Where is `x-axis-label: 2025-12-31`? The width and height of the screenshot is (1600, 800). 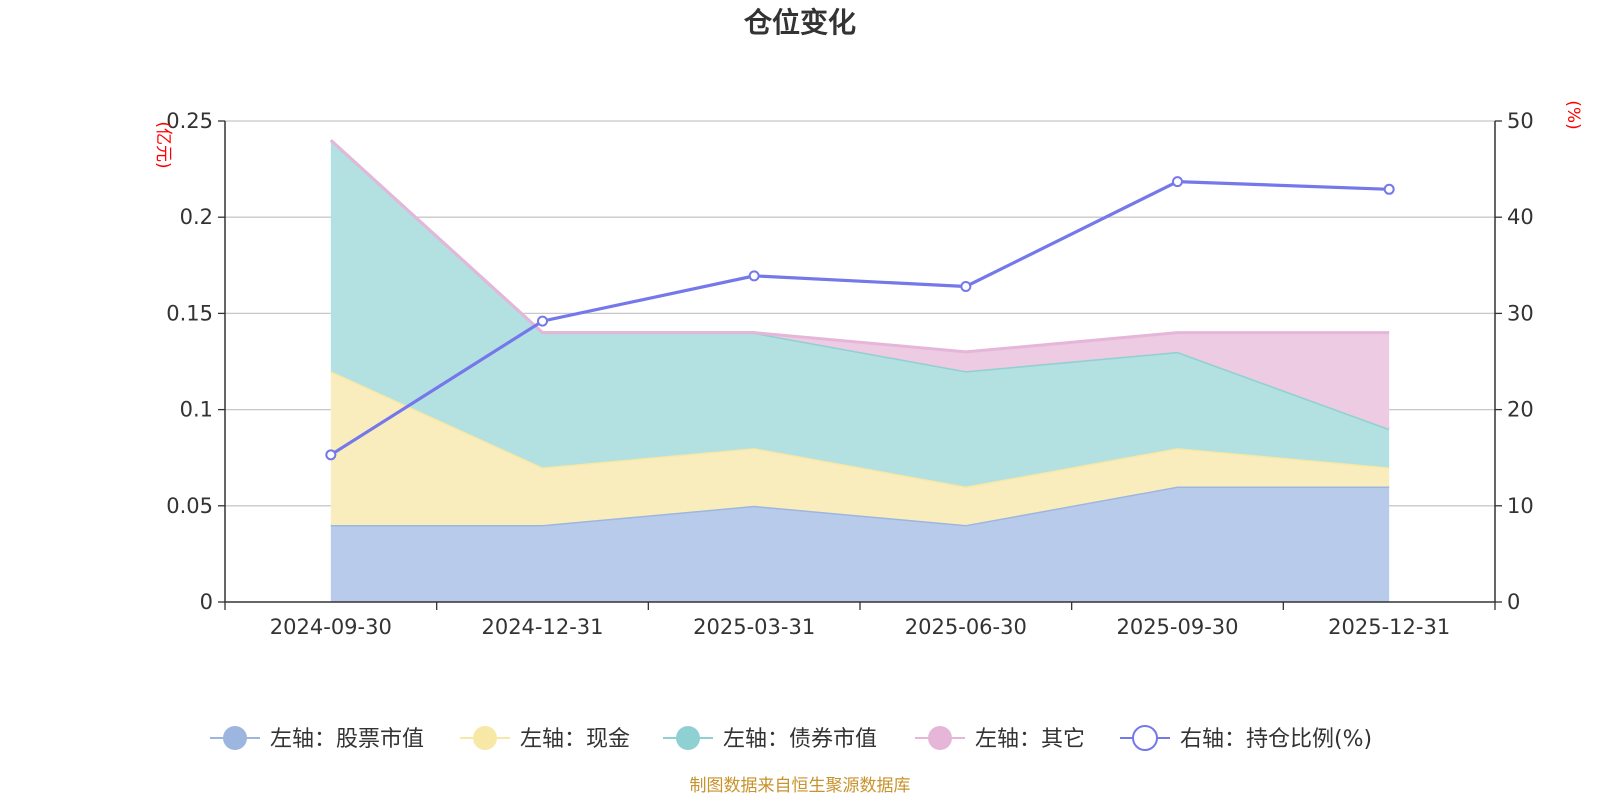 x-axis-label: 2025-12-31 is located at coordinates (1389, 627).